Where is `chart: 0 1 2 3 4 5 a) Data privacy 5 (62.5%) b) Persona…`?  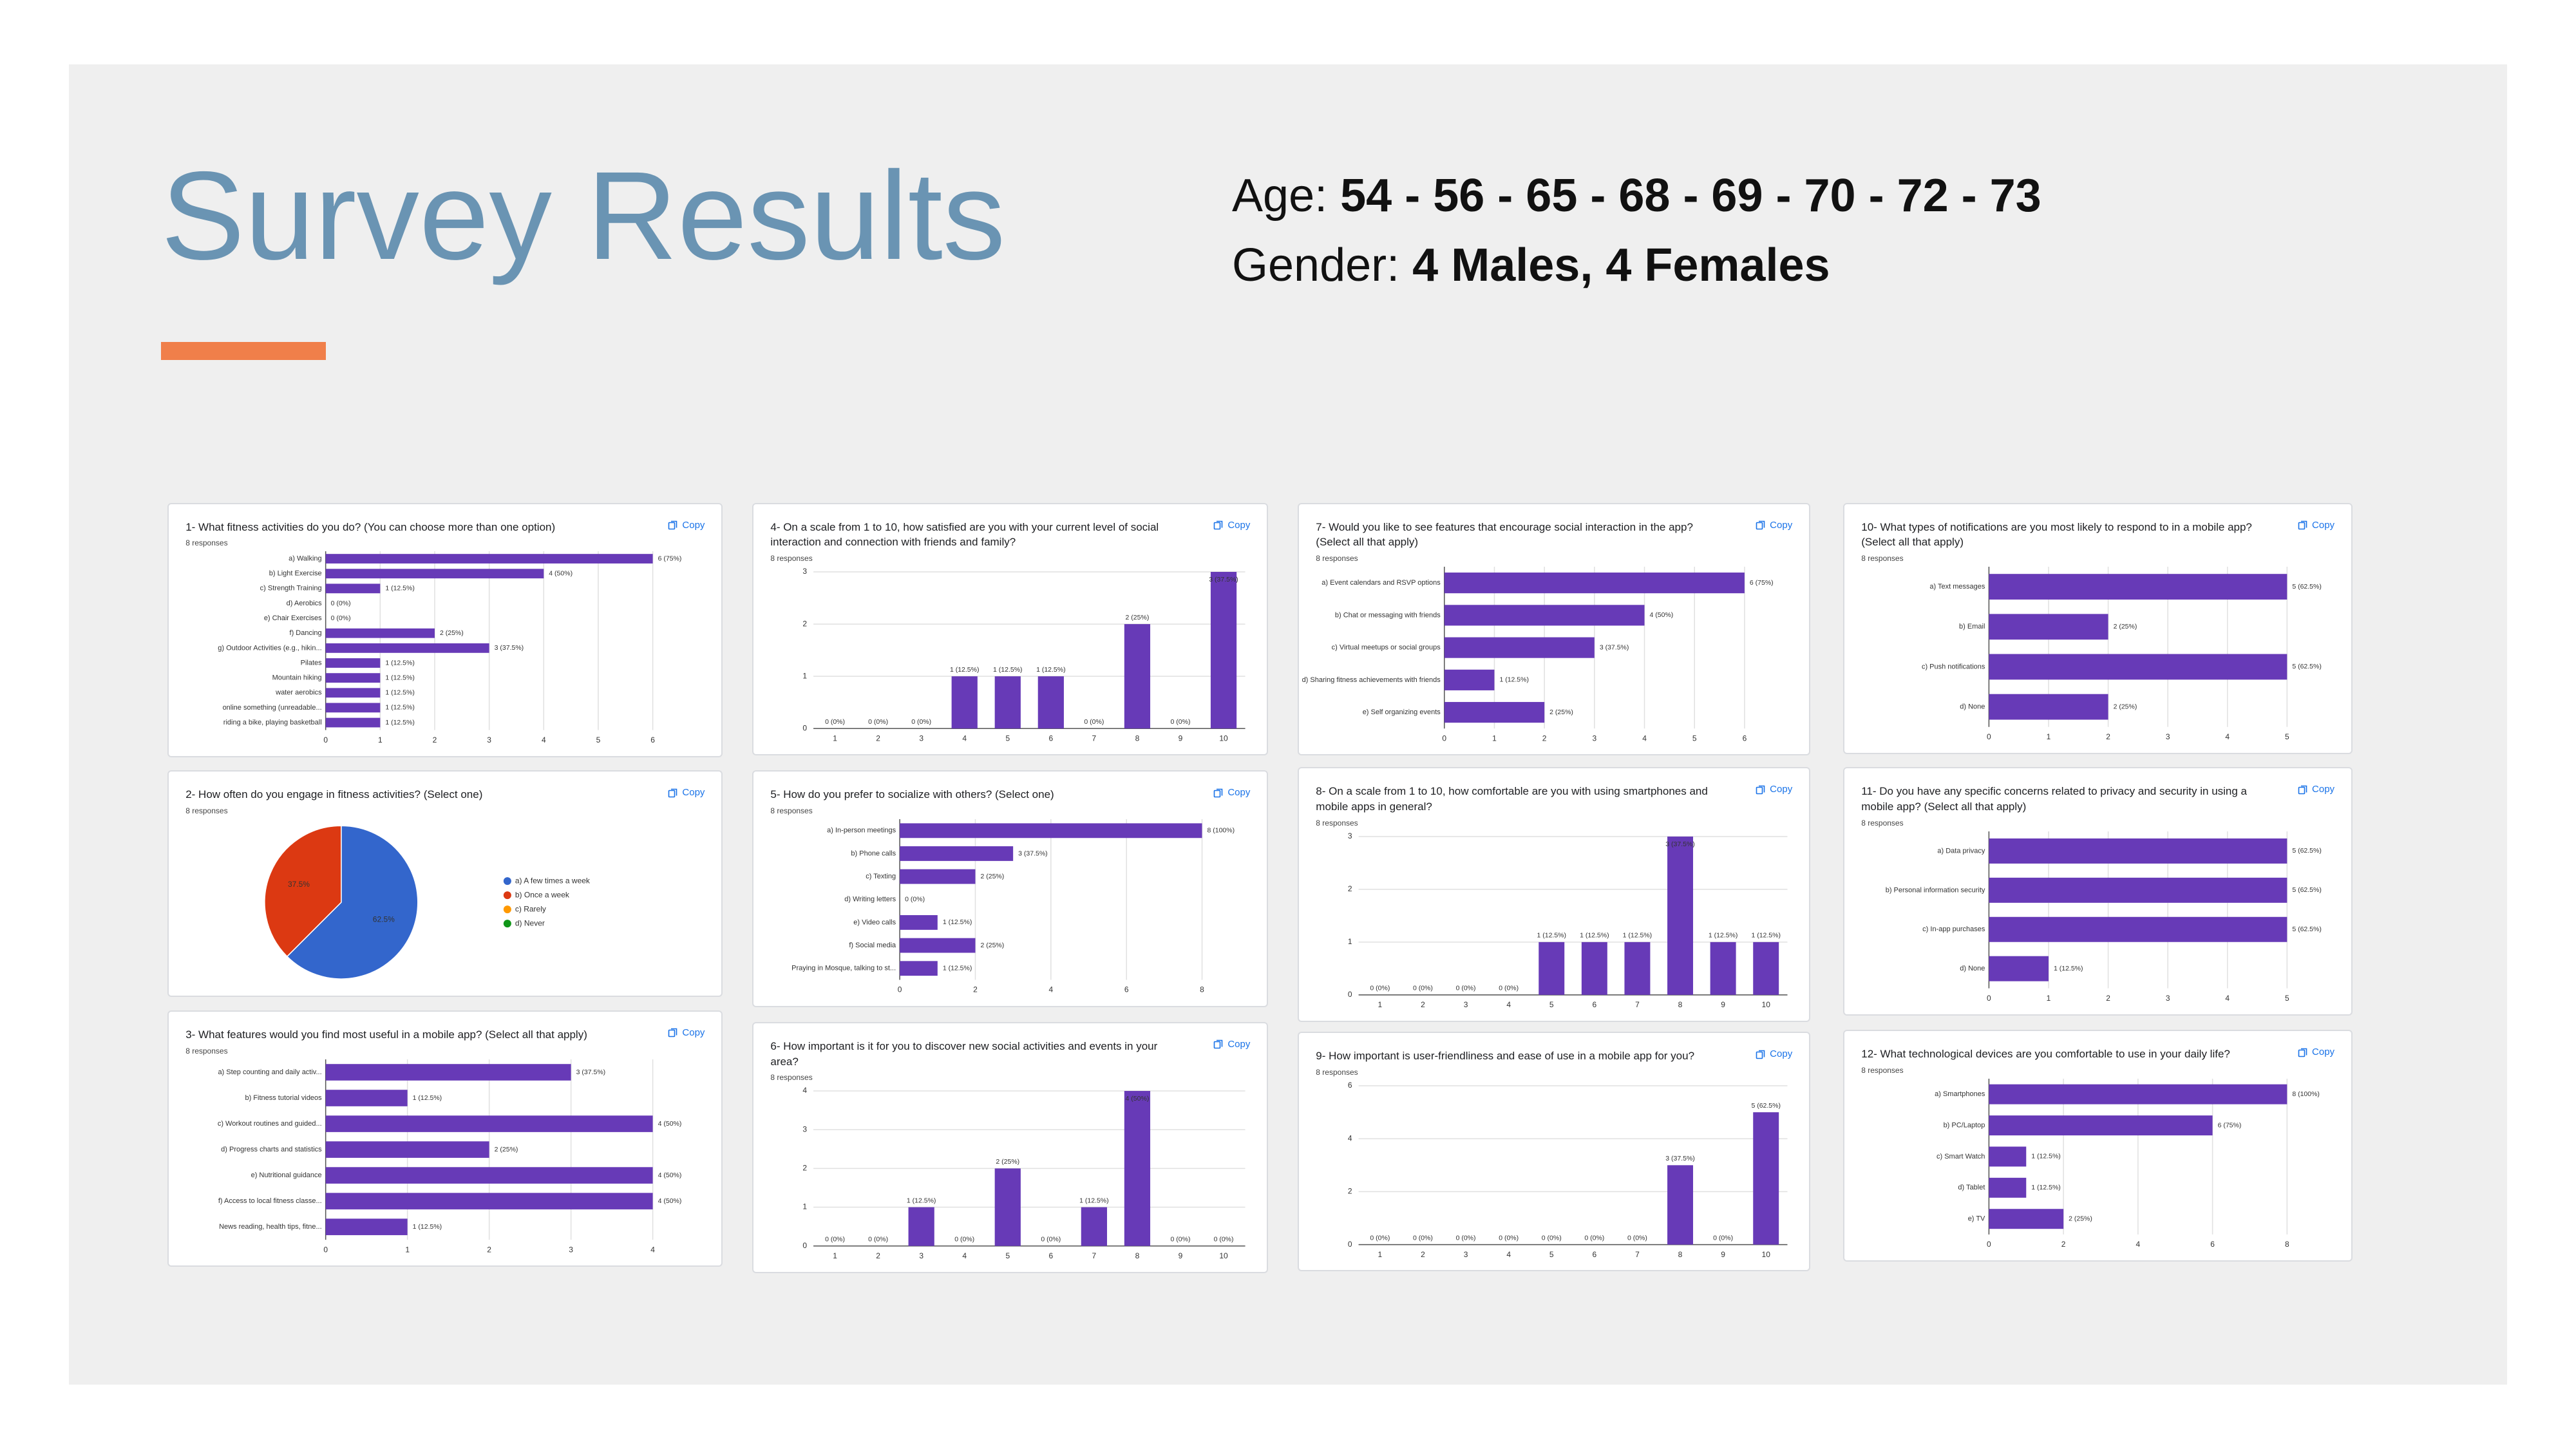 chart: 0 1 2 3 4 5 a) Data privacy 5 (62.5%) b) Persona… is located at coordinates (2104, 917).